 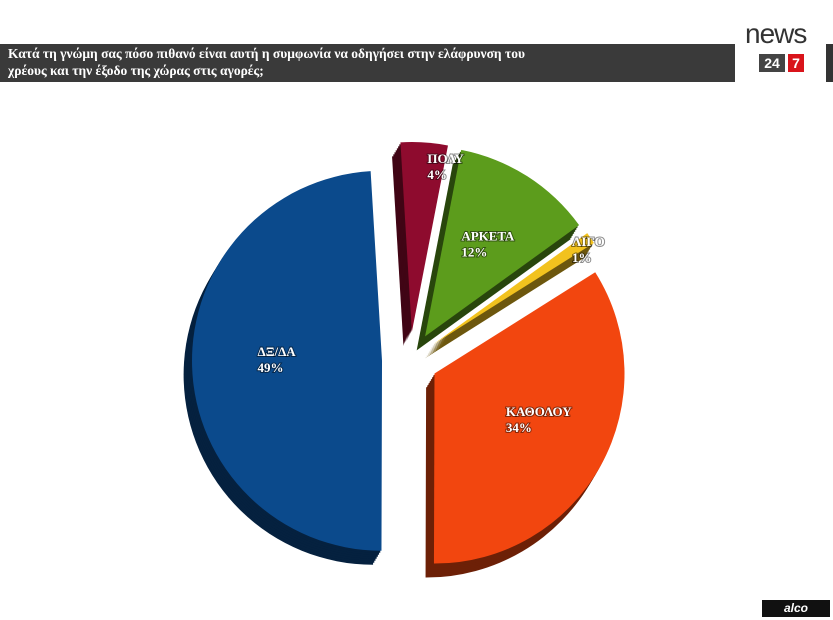 I want to click on brand-name: news, so click(x=776, y=33).